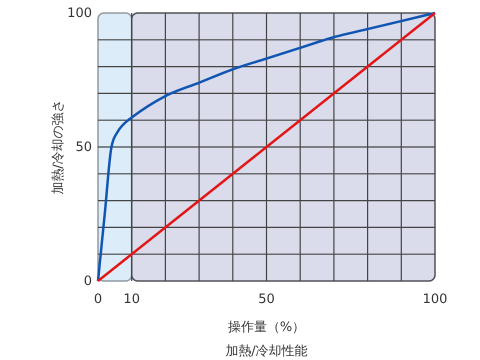 Image resolution: width=480 pixels, height=360 pixels. What do you see at coordinates (435, 299) in the screenshot?
I see `x-tick-label: 100` at bounding box center [435, 299].